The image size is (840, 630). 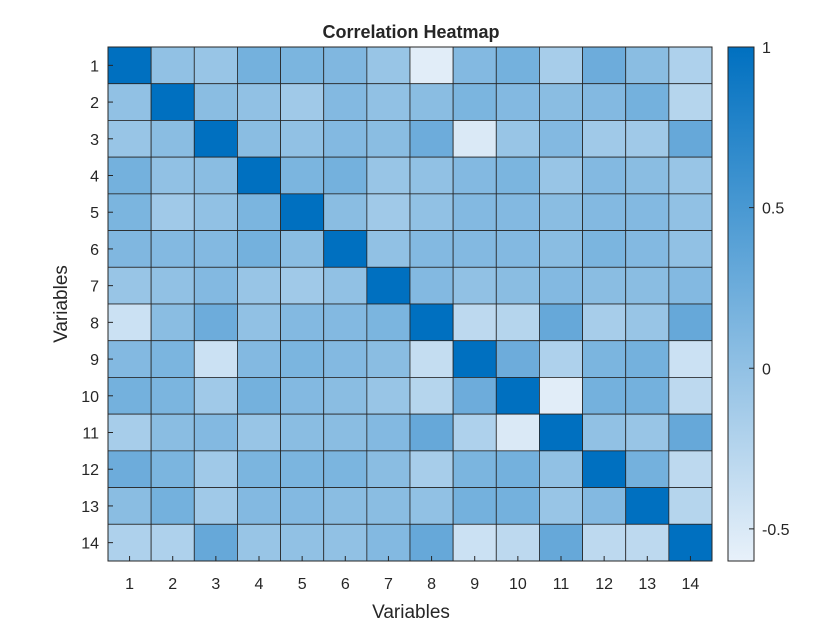 I want to click on heatmap-cell-r13-c10, so click(x=517, y=506).